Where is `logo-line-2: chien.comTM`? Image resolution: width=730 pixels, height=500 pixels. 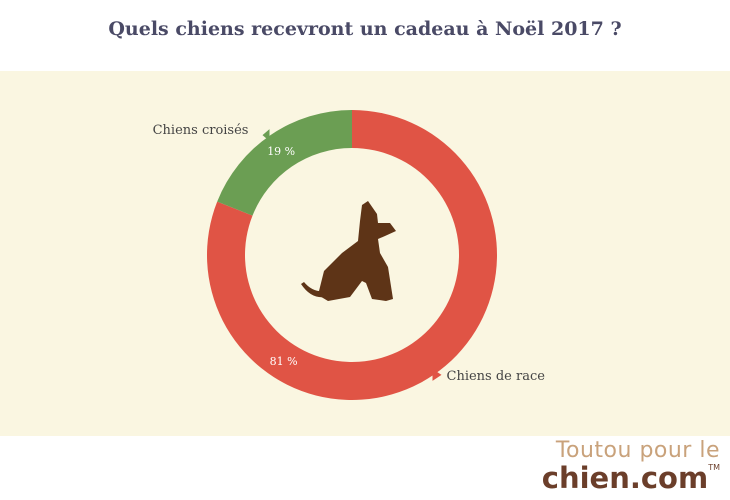
logo-line-2: chien.comTM is located at coordinates (631, 478).